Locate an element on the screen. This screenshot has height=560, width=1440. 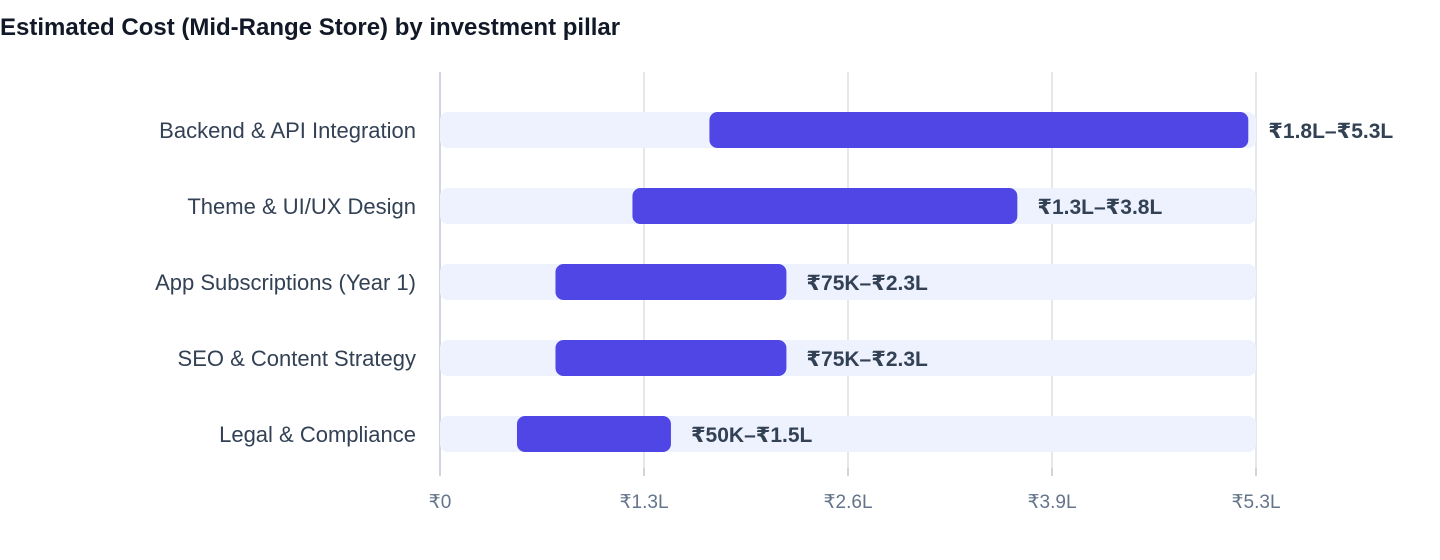
x-axis: ₹0 ₹1.3L ₹2.6L ₹3.9L ₹5.3L is located at coordinates (855, 490).